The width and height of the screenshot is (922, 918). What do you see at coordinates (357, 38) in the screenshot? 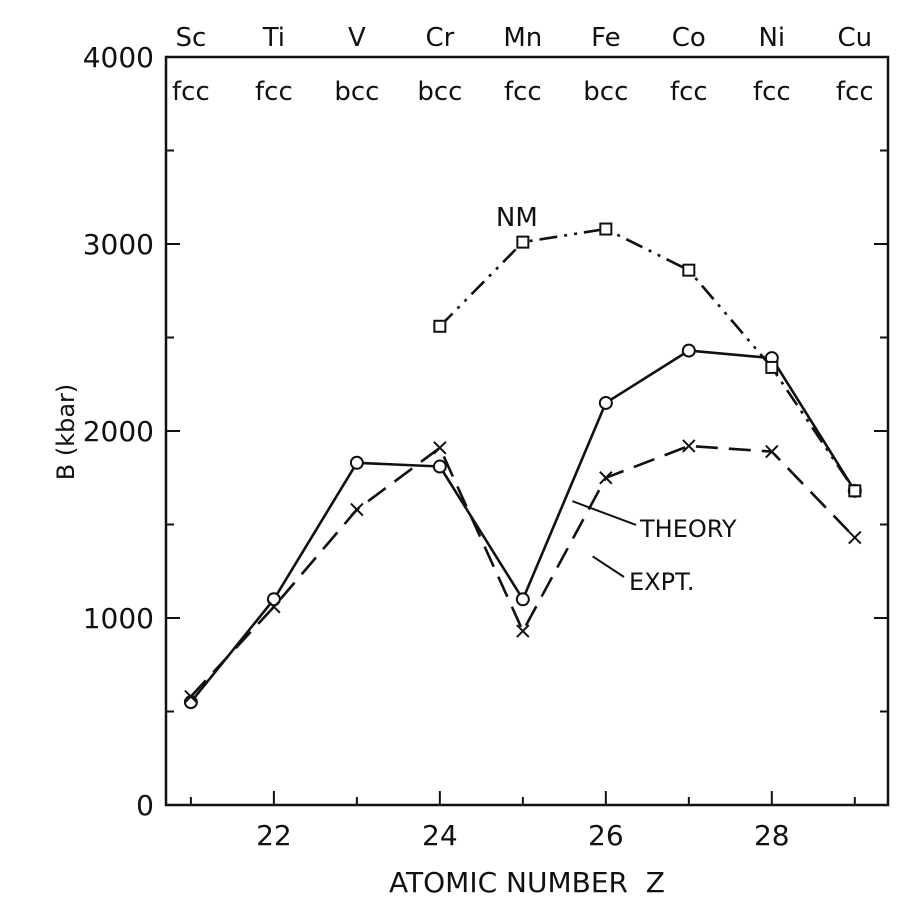
I see `element-symbol-label: V` at bounding box center [357, 38].